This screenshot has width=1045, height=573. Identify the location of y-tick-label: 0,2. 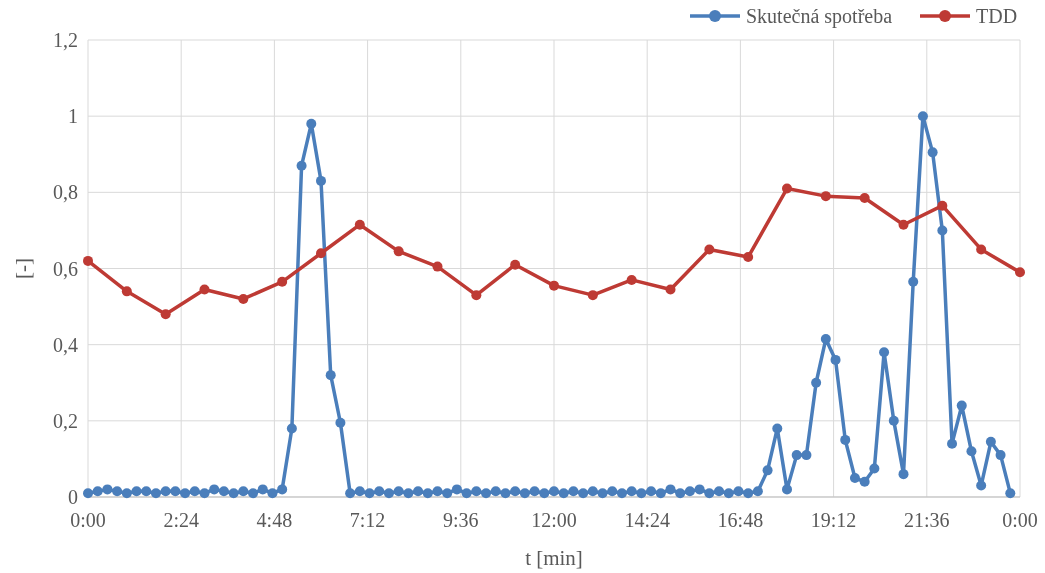
(65, 420).